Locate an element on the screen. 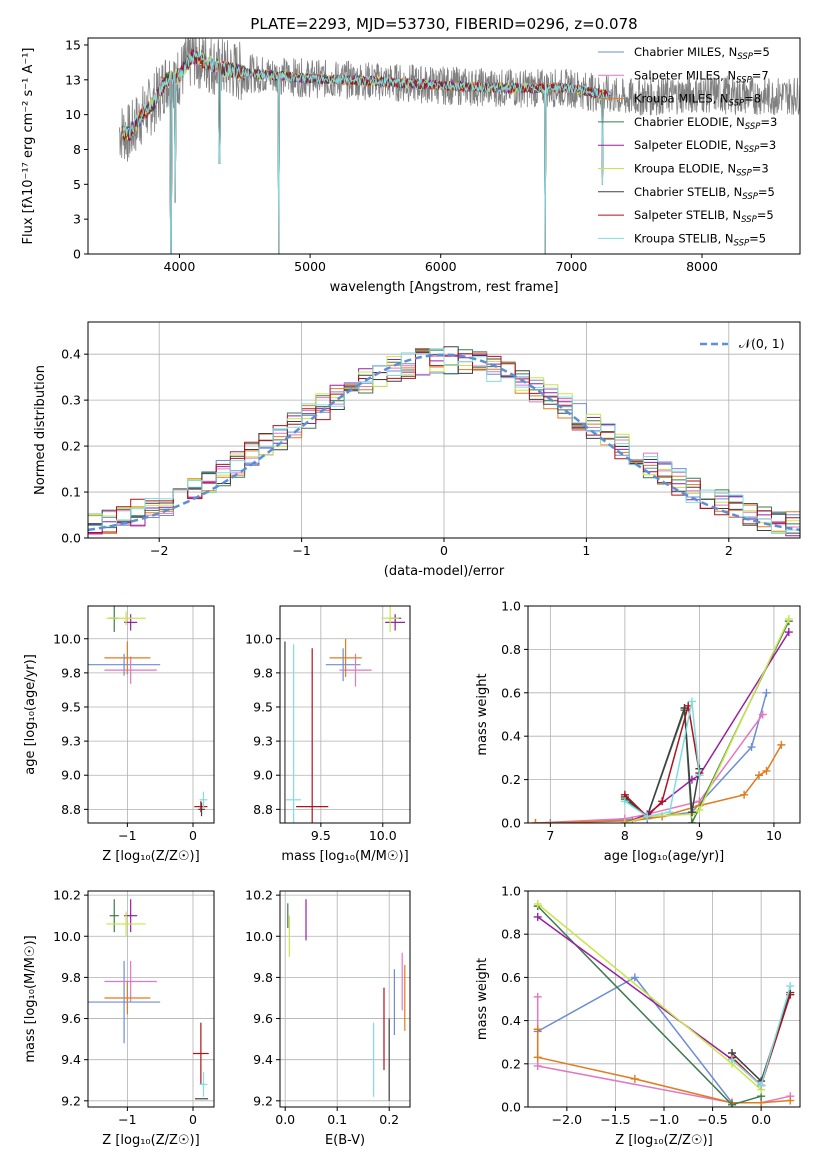  x-tick-label: 2 is located at coordinates (729, 550).